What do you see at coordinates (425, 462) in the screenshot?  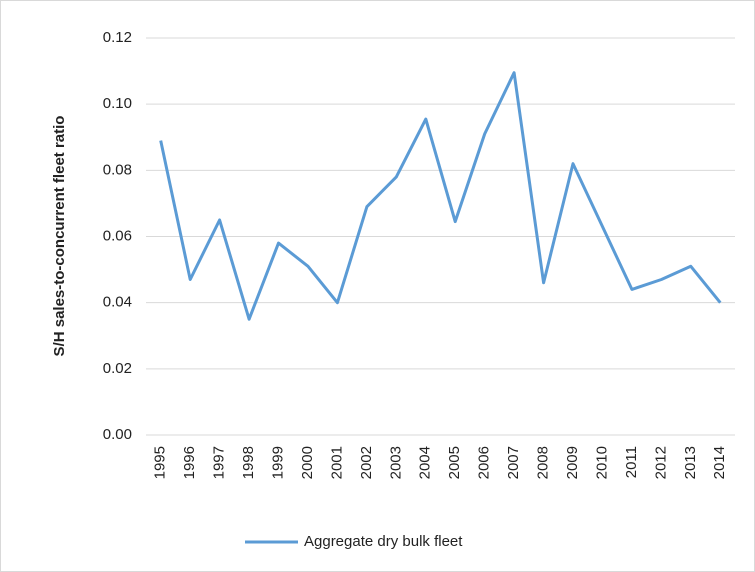 I see `x-tick-label: 2004` at bounding box center [425, 462].